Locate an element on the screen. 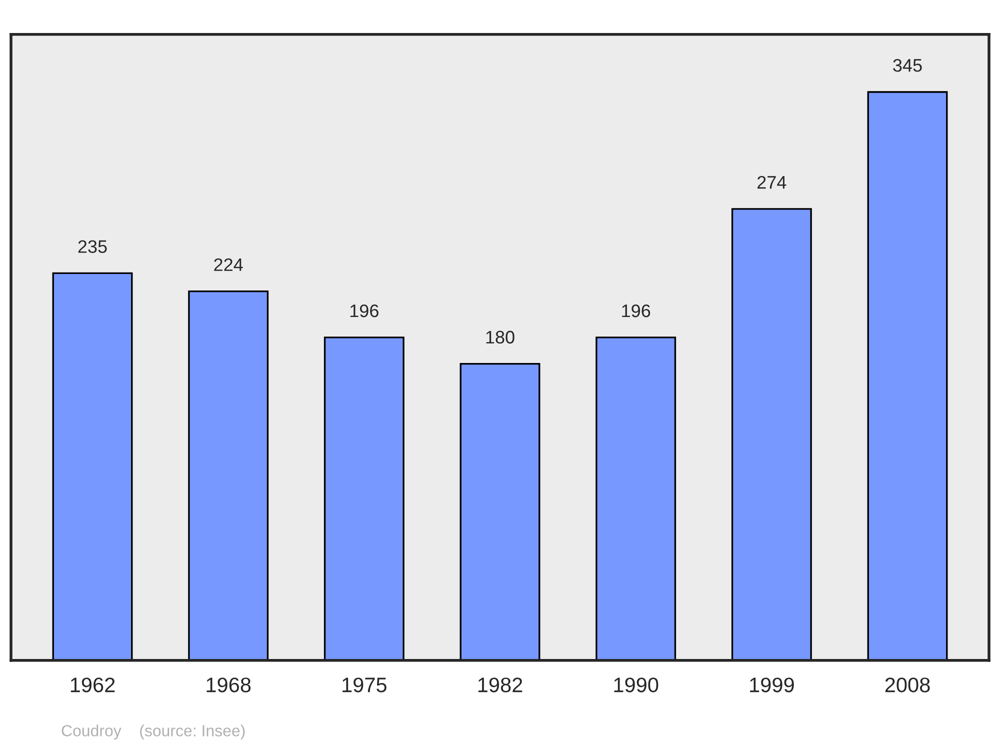 This screenshot has height=747, width=1000. data-label: 224 is located at coordinates (228, 264).